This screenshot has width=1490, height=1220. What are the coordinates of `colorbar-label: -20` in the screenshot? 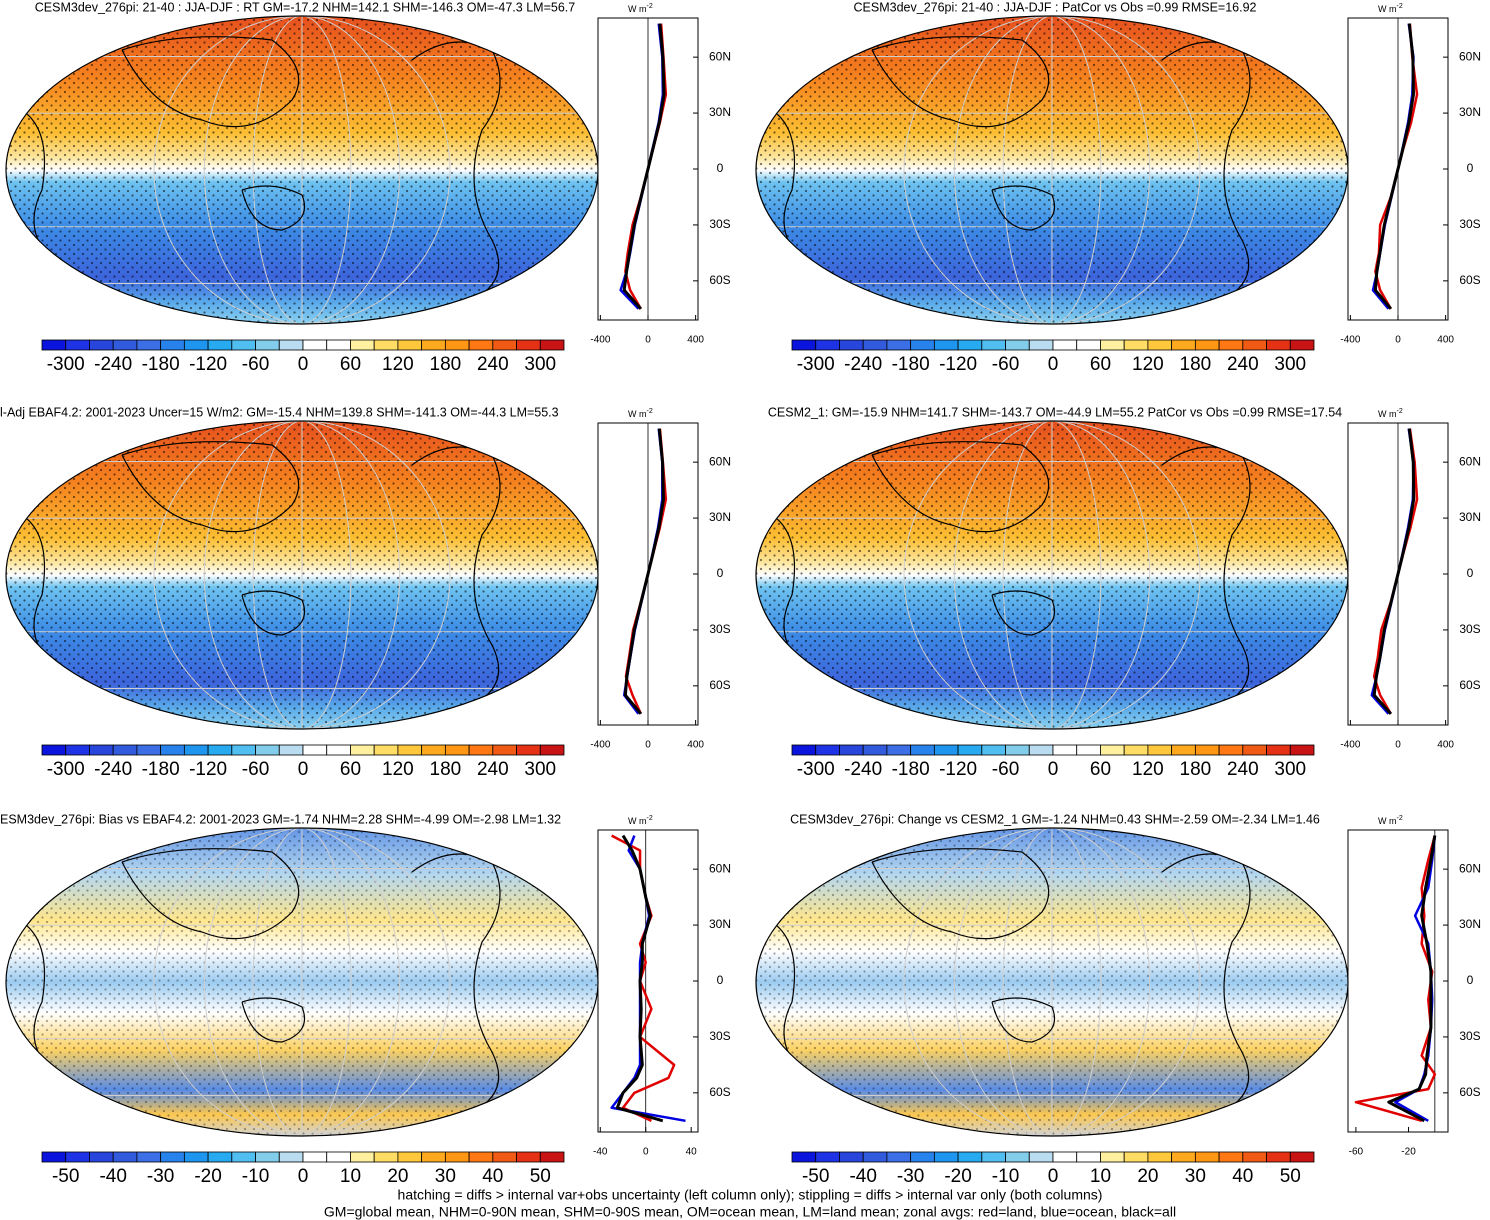 It's located at (957, 1176).